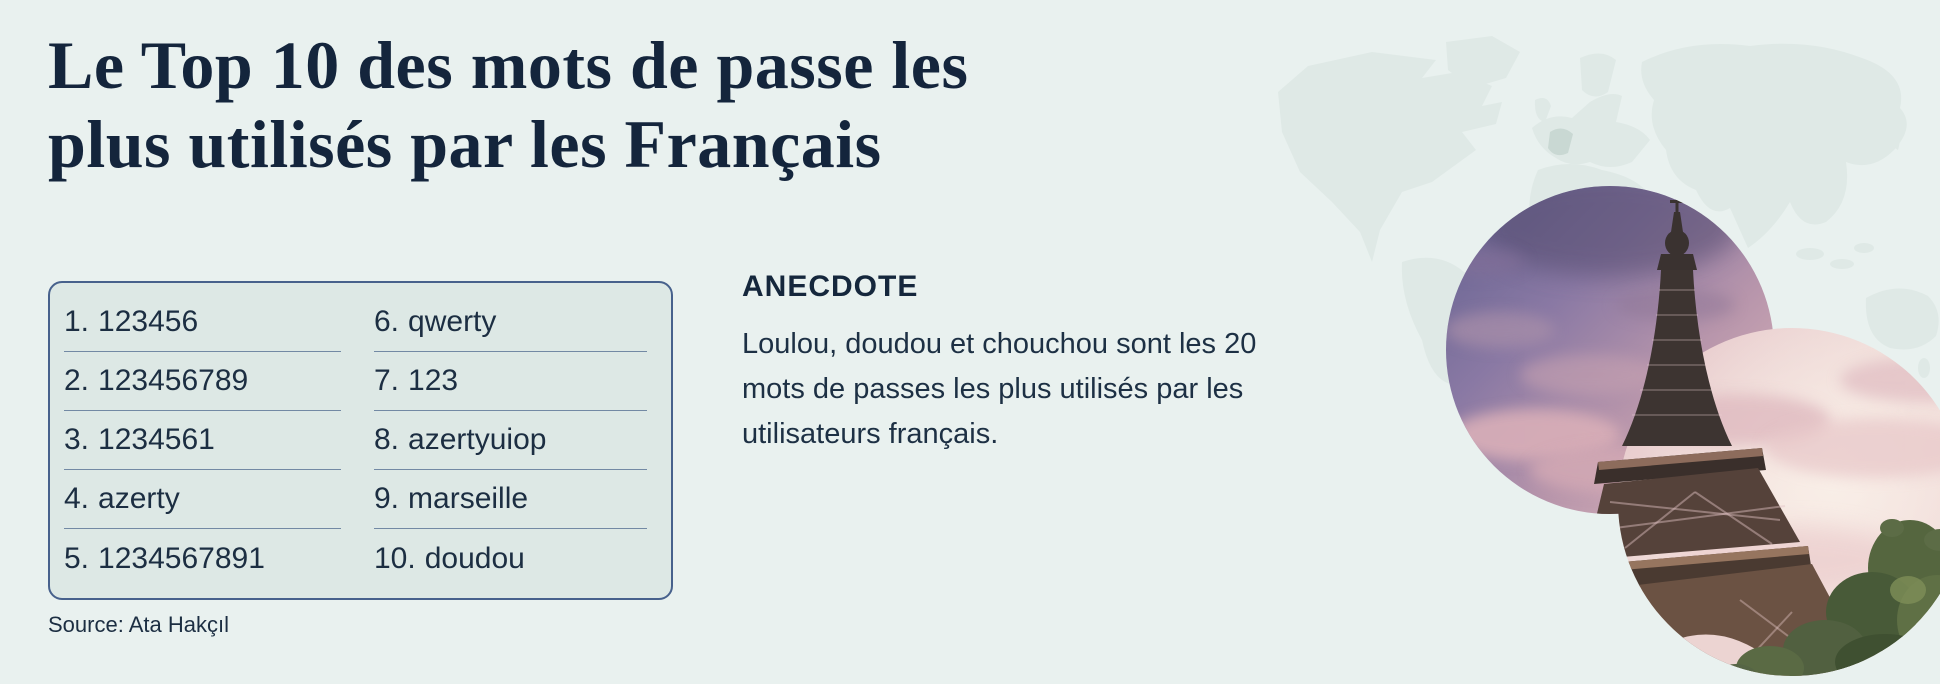 The height and width of the screenshot is (684, 1940). Describe the element at coordinates (148, 321) in the screenshot. I see `list-item-password: 123456` at that location.